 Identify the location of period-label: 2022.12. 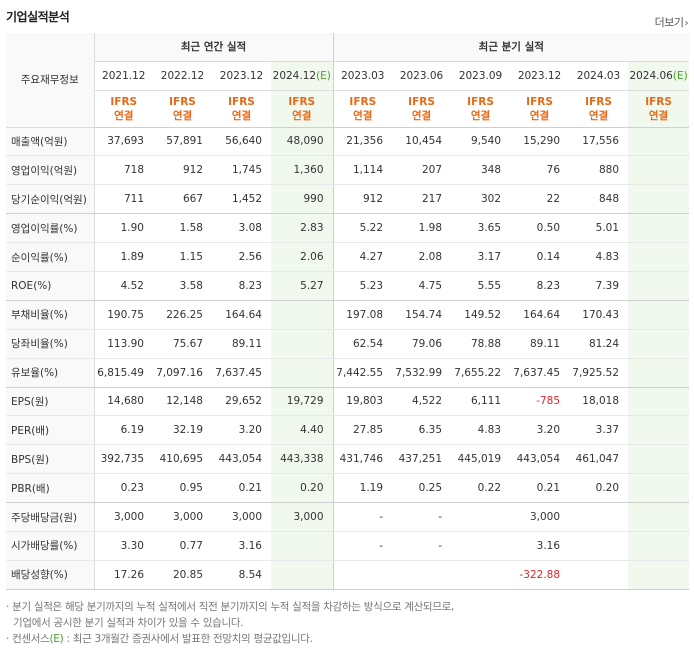
(182, 75).